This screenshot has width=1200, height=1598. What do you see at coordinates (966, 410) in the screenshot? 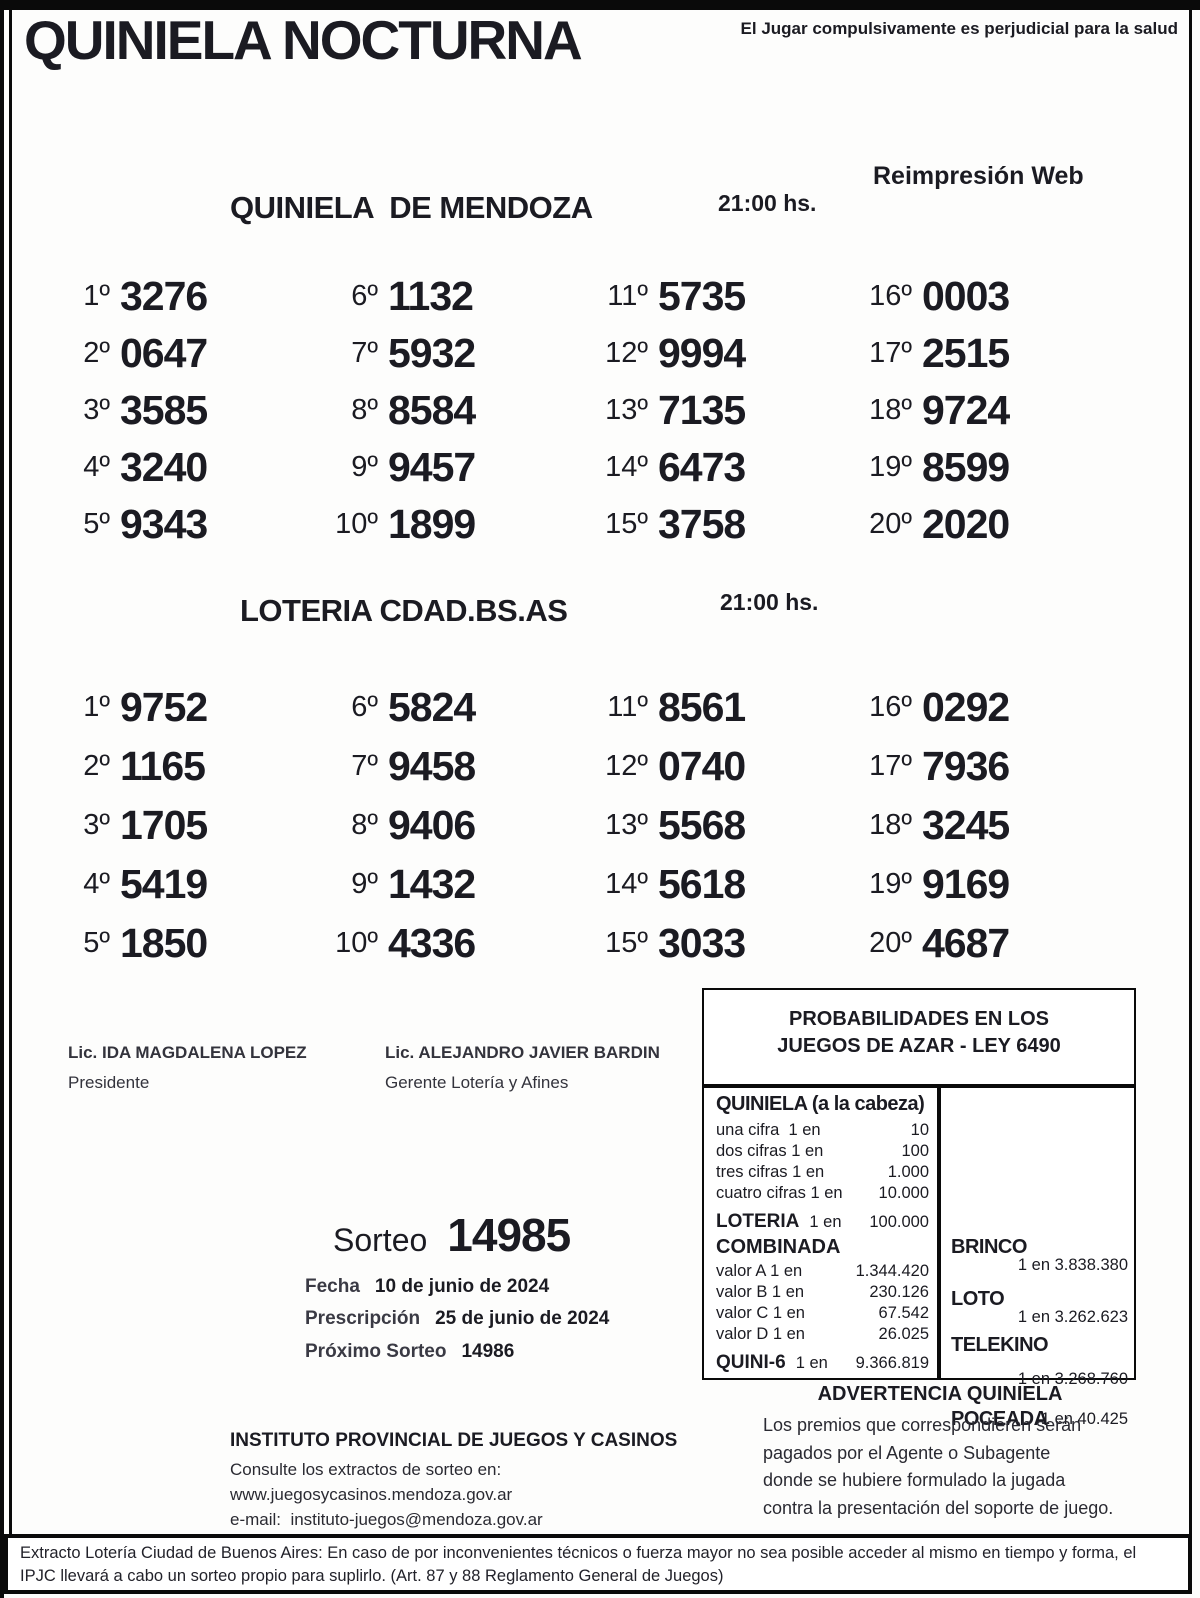
I see `result-number: 9724` at bounding box center [966, 410].